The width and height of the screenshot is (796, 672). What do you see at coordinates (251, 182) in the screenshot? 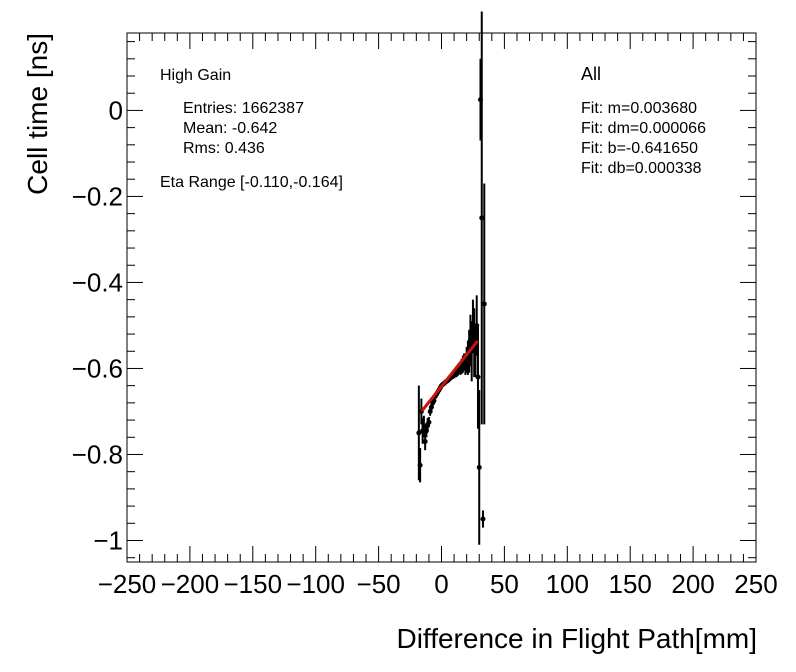
I see `stats-eta-range: Eta Range [-0.110,-0.164]` at bounding box center [251, 182].